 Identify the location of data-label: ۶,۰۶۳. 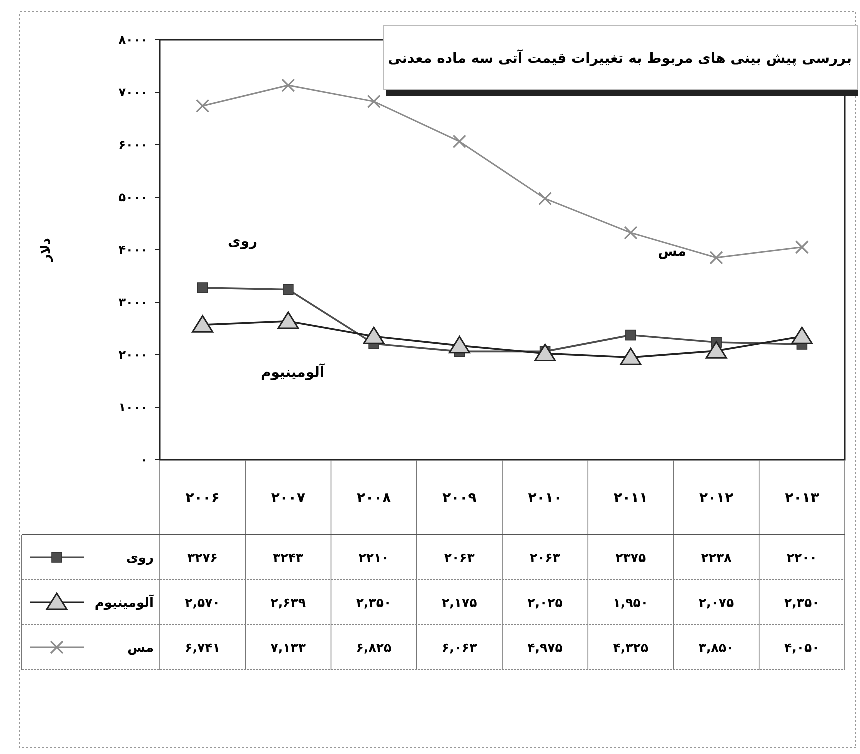
(460, 647).